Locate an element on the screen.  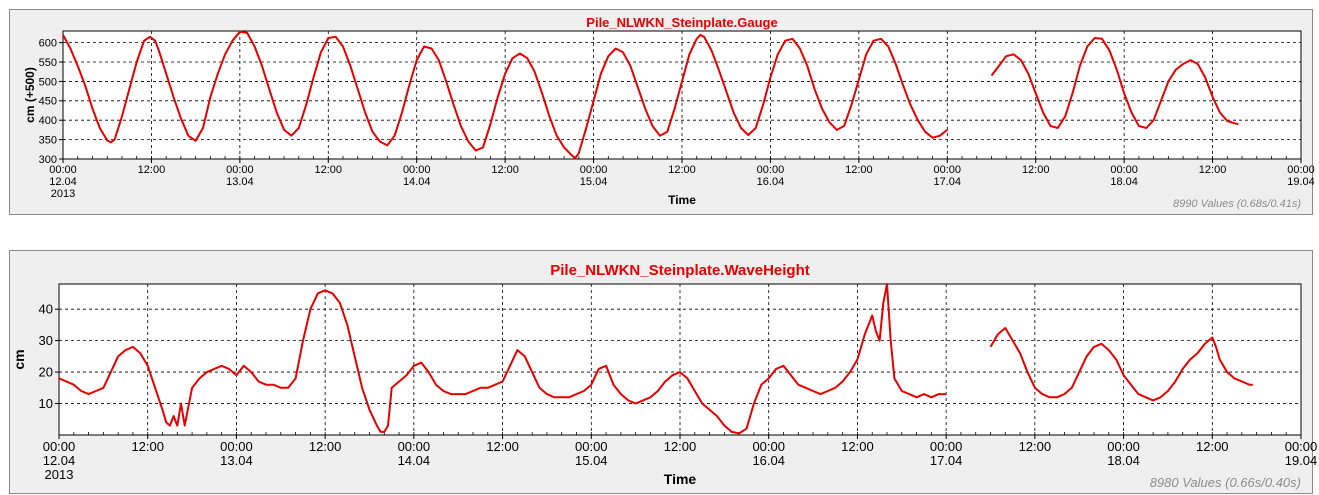
y-tick-label: 400 is located at coordinates (48, 121).